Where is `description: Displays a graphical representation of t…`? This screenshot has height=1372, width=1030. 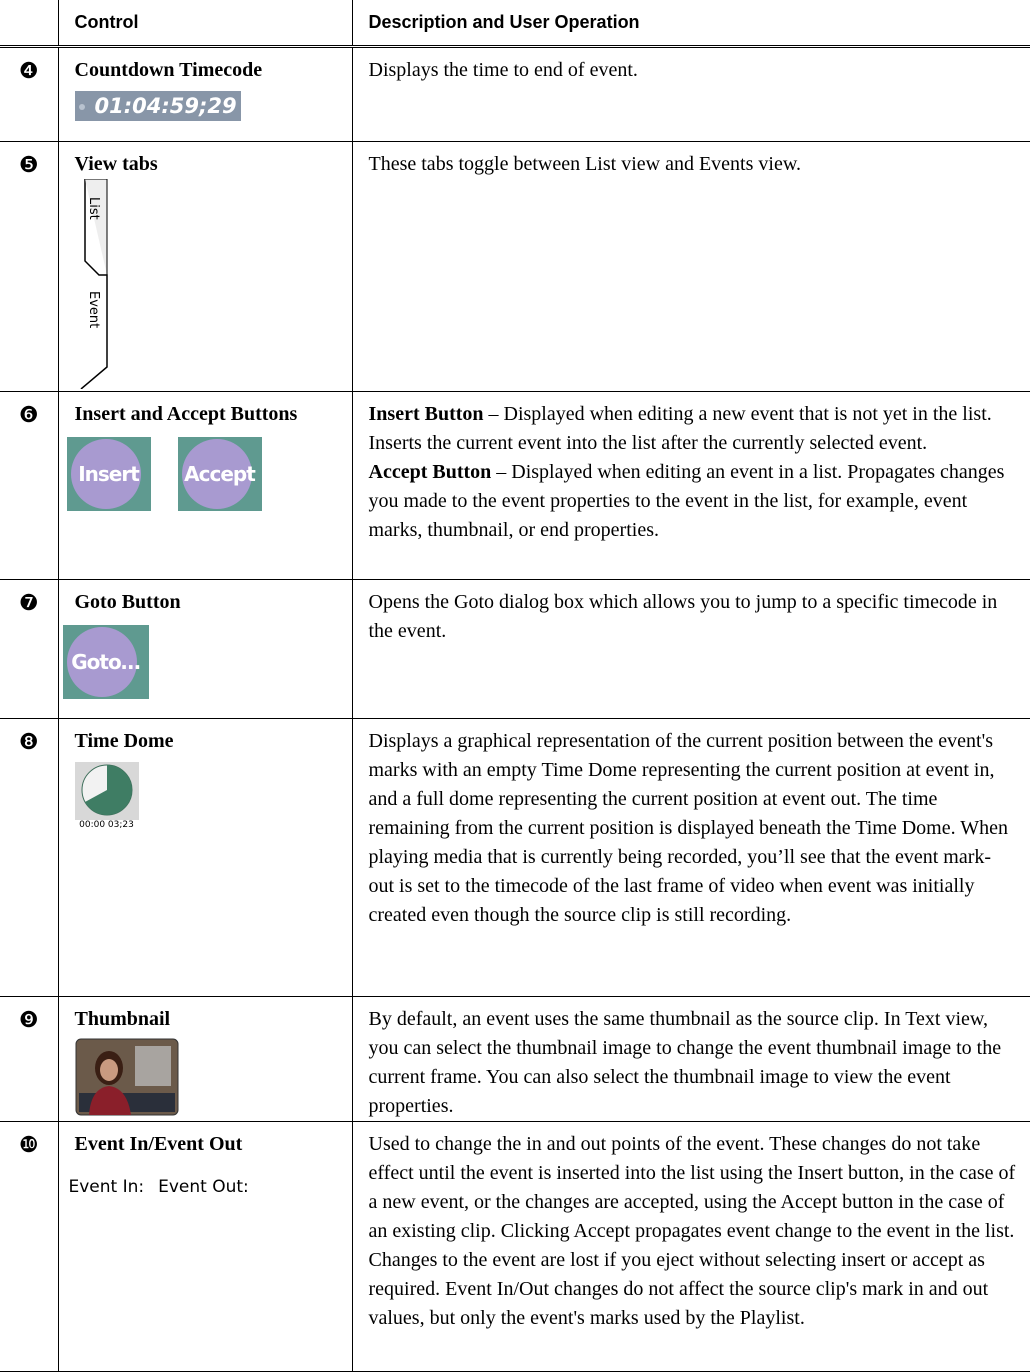
description: Displays a graphical representation of t… is located at coordinates (688, 827).